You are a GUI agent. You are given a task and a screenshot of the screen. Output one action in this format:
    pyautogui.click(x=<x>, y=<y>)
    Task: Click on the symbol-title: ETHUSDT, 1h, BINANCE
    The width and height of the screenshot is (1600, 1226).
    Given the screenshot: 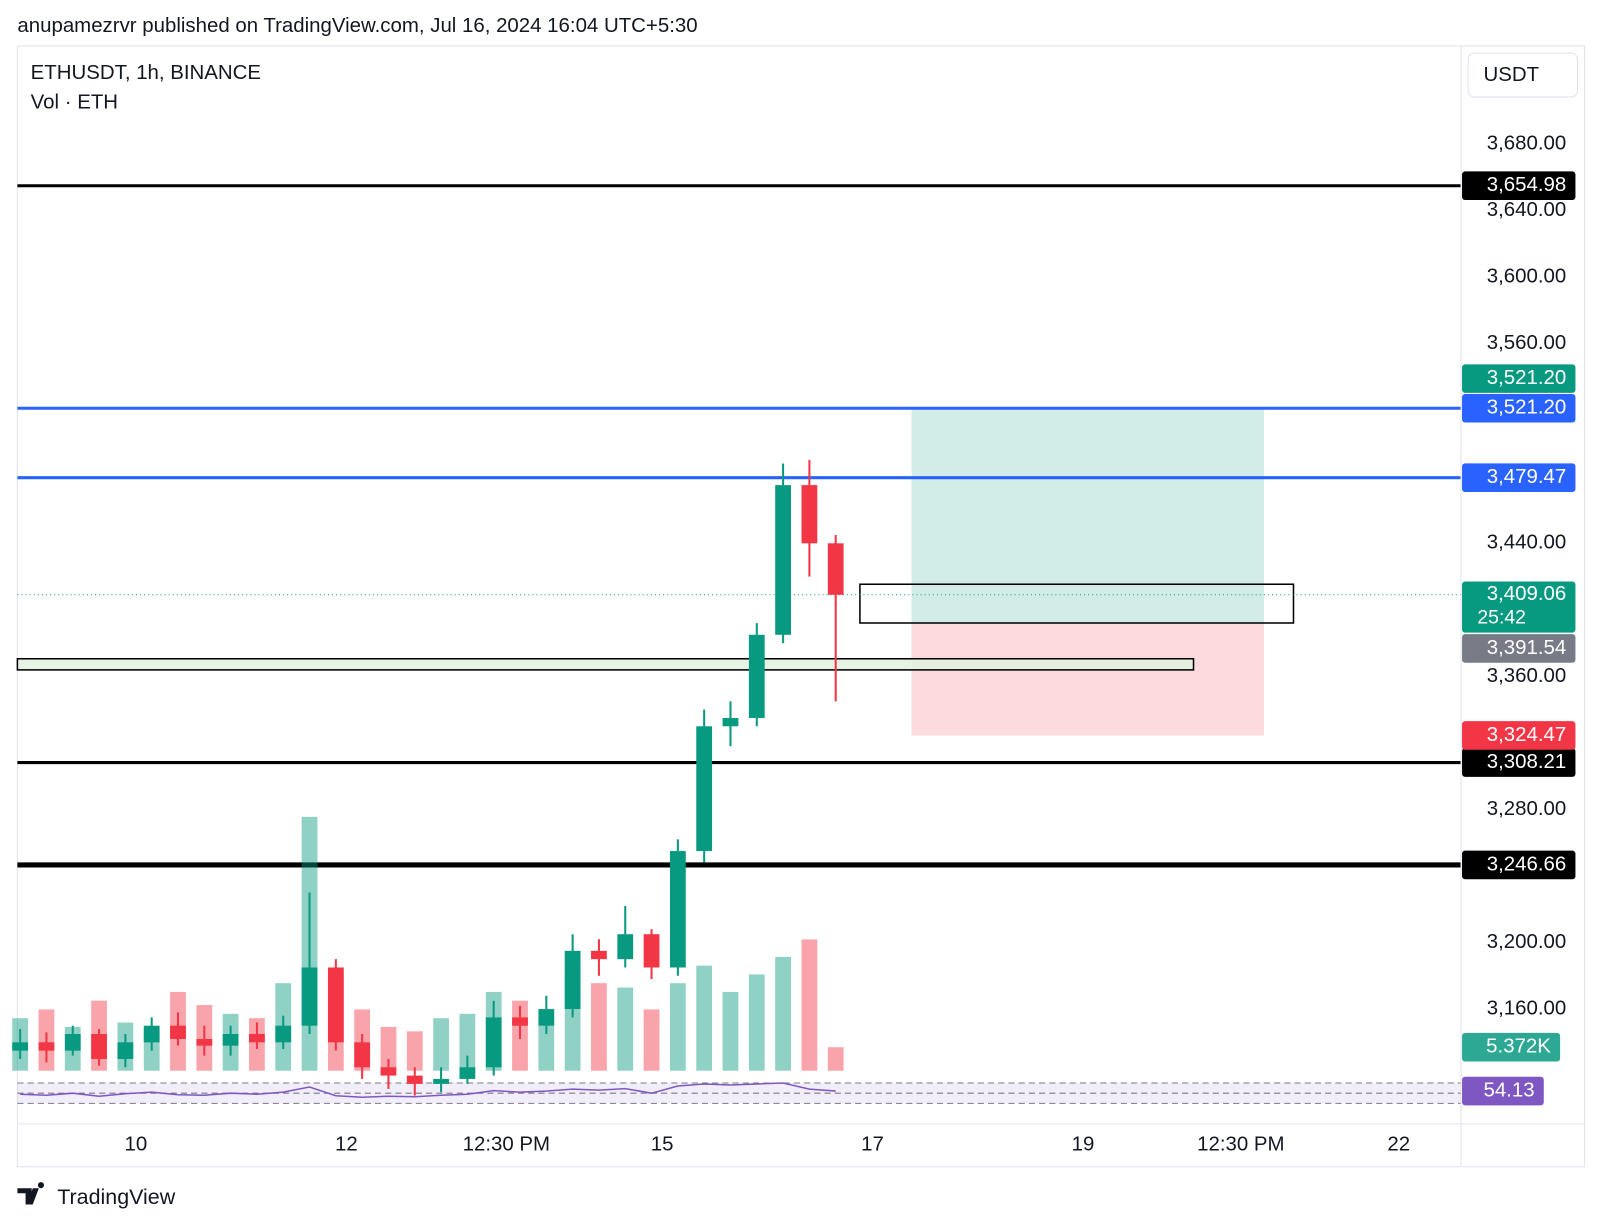 What is the action you would take?
    pyautogui.click(x=146, y=73)
    